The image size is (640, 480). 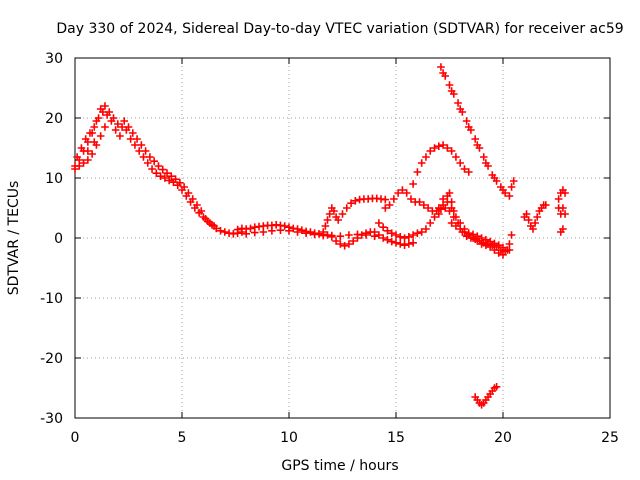 What do you see at coordinates (54, 119) in the screenshot?
I see `y-tick-label: 20` at bounding box center [54, 119].